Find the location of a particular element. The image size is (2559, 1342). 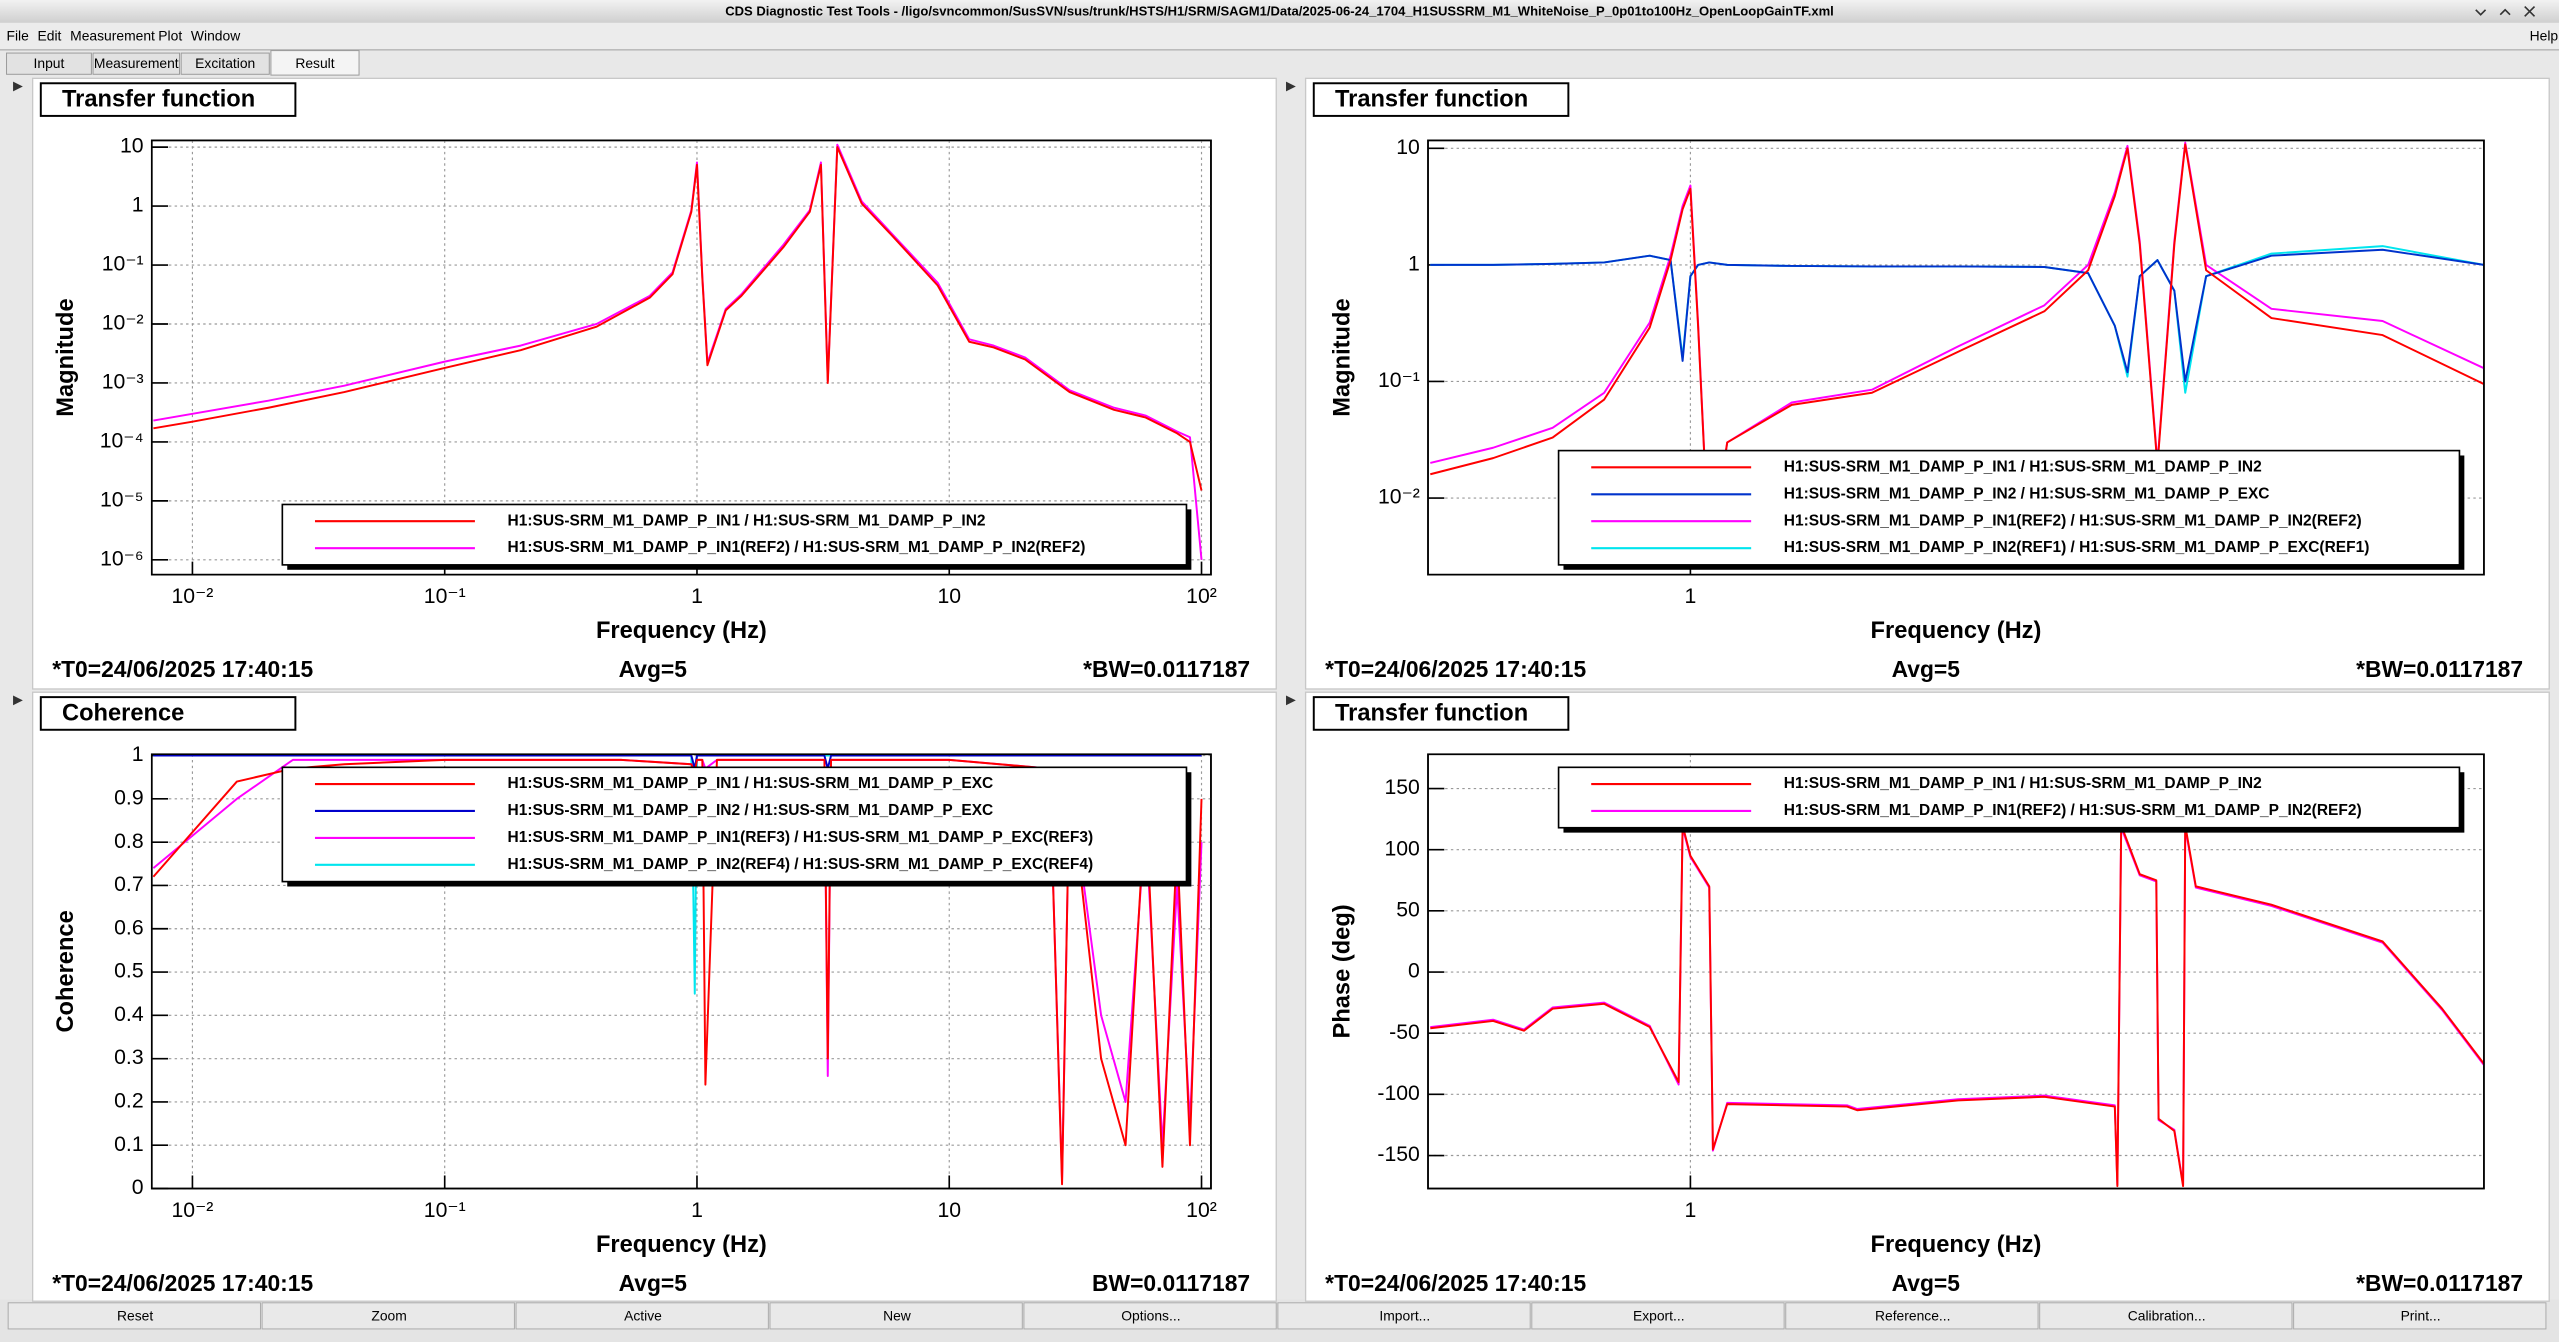

menu-bar is located at coordinates (1279, 35).